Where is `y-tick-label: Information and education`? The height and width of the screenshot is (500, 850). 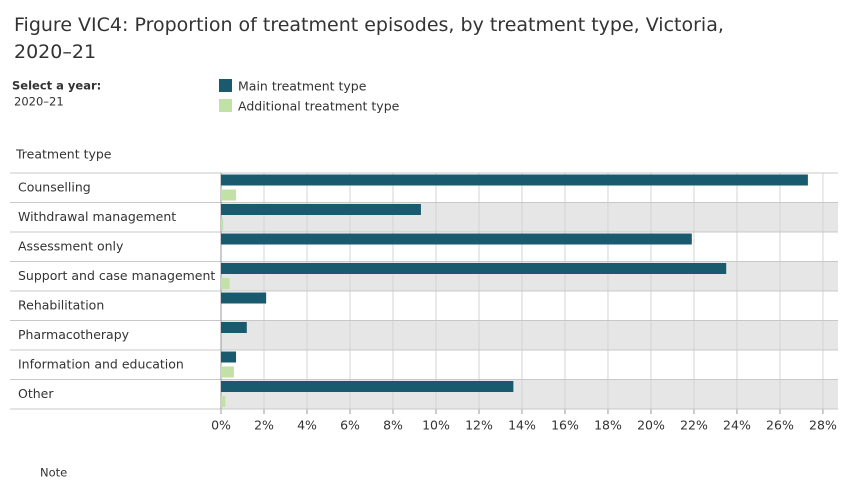
y-tick-label: Information and education is located at coordinates (101, 363).